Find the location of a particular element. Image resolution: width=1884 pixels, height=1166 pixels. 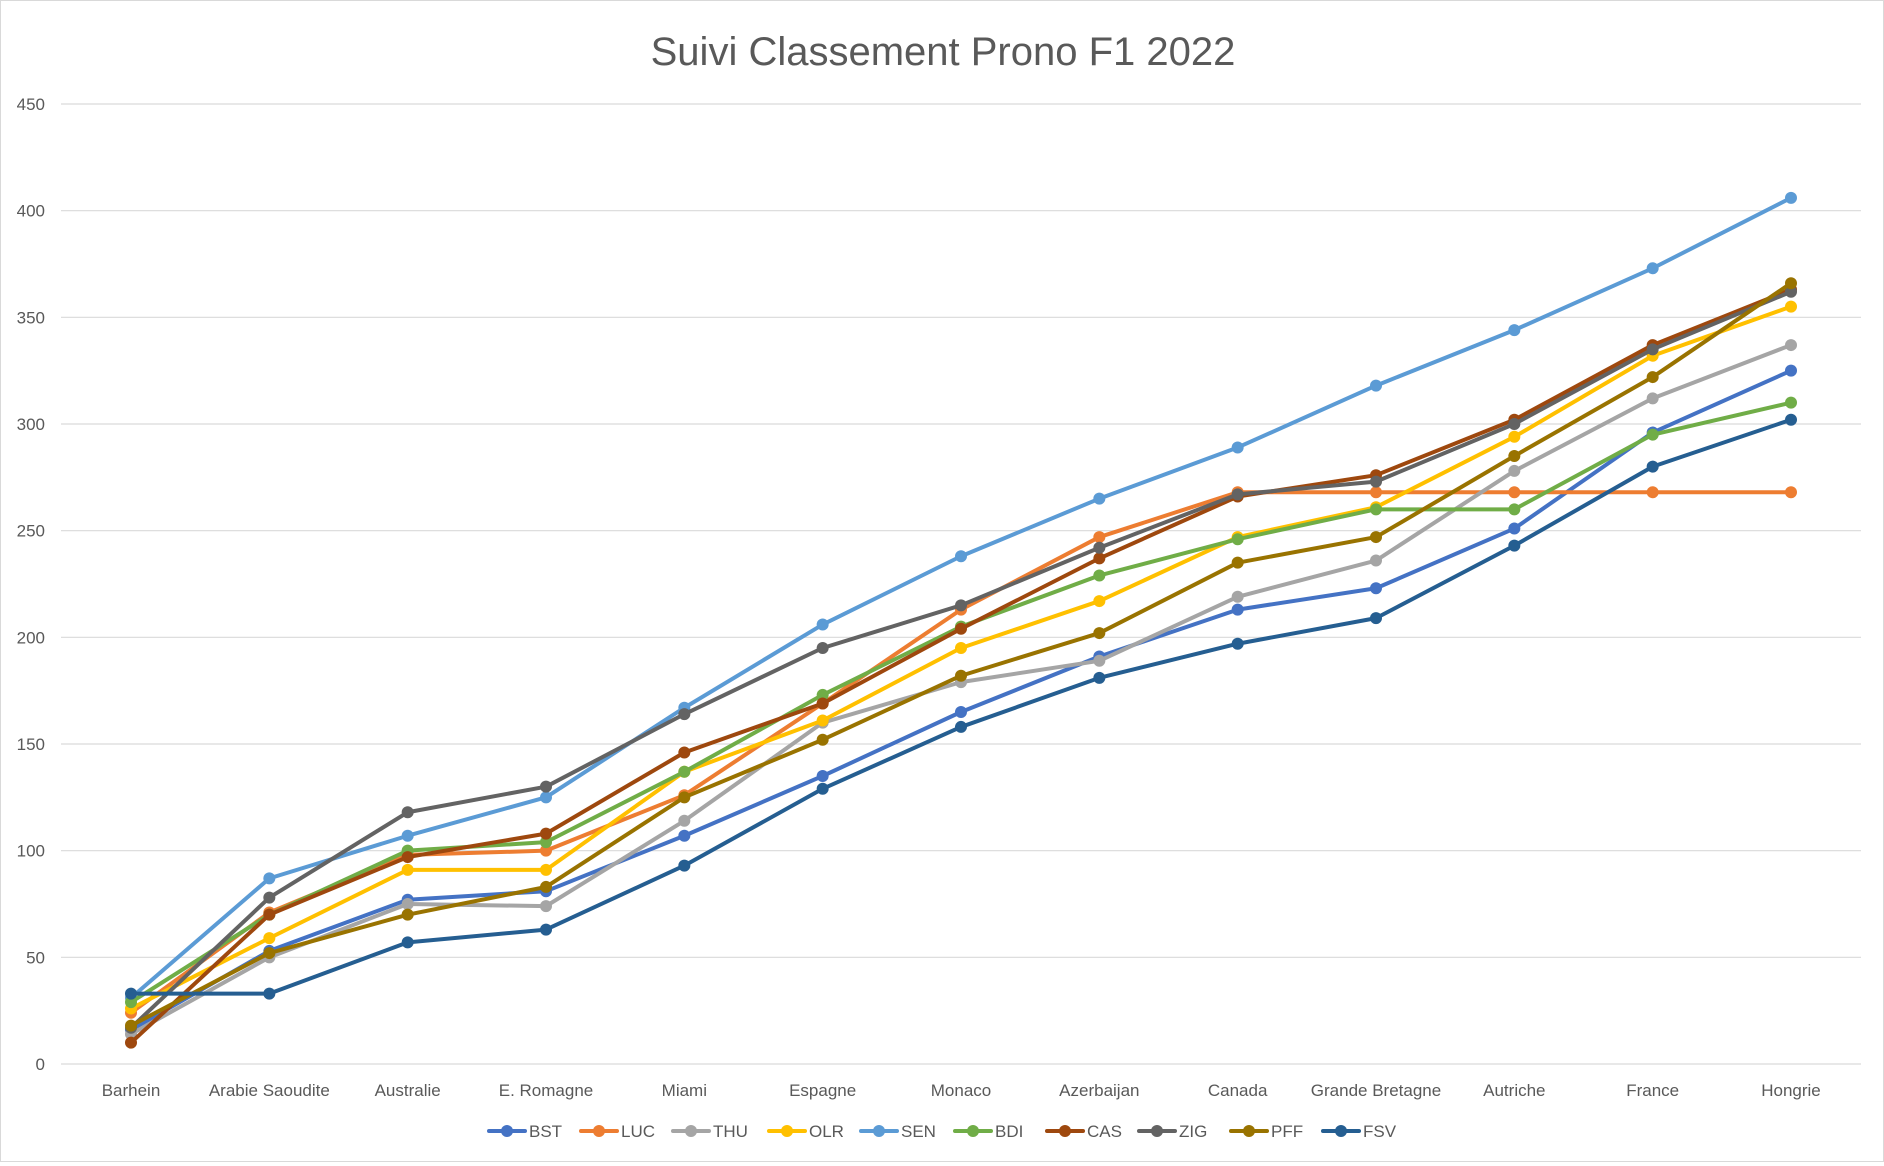

x-tick-label: Espagne is located at coordinates (822, 1090).